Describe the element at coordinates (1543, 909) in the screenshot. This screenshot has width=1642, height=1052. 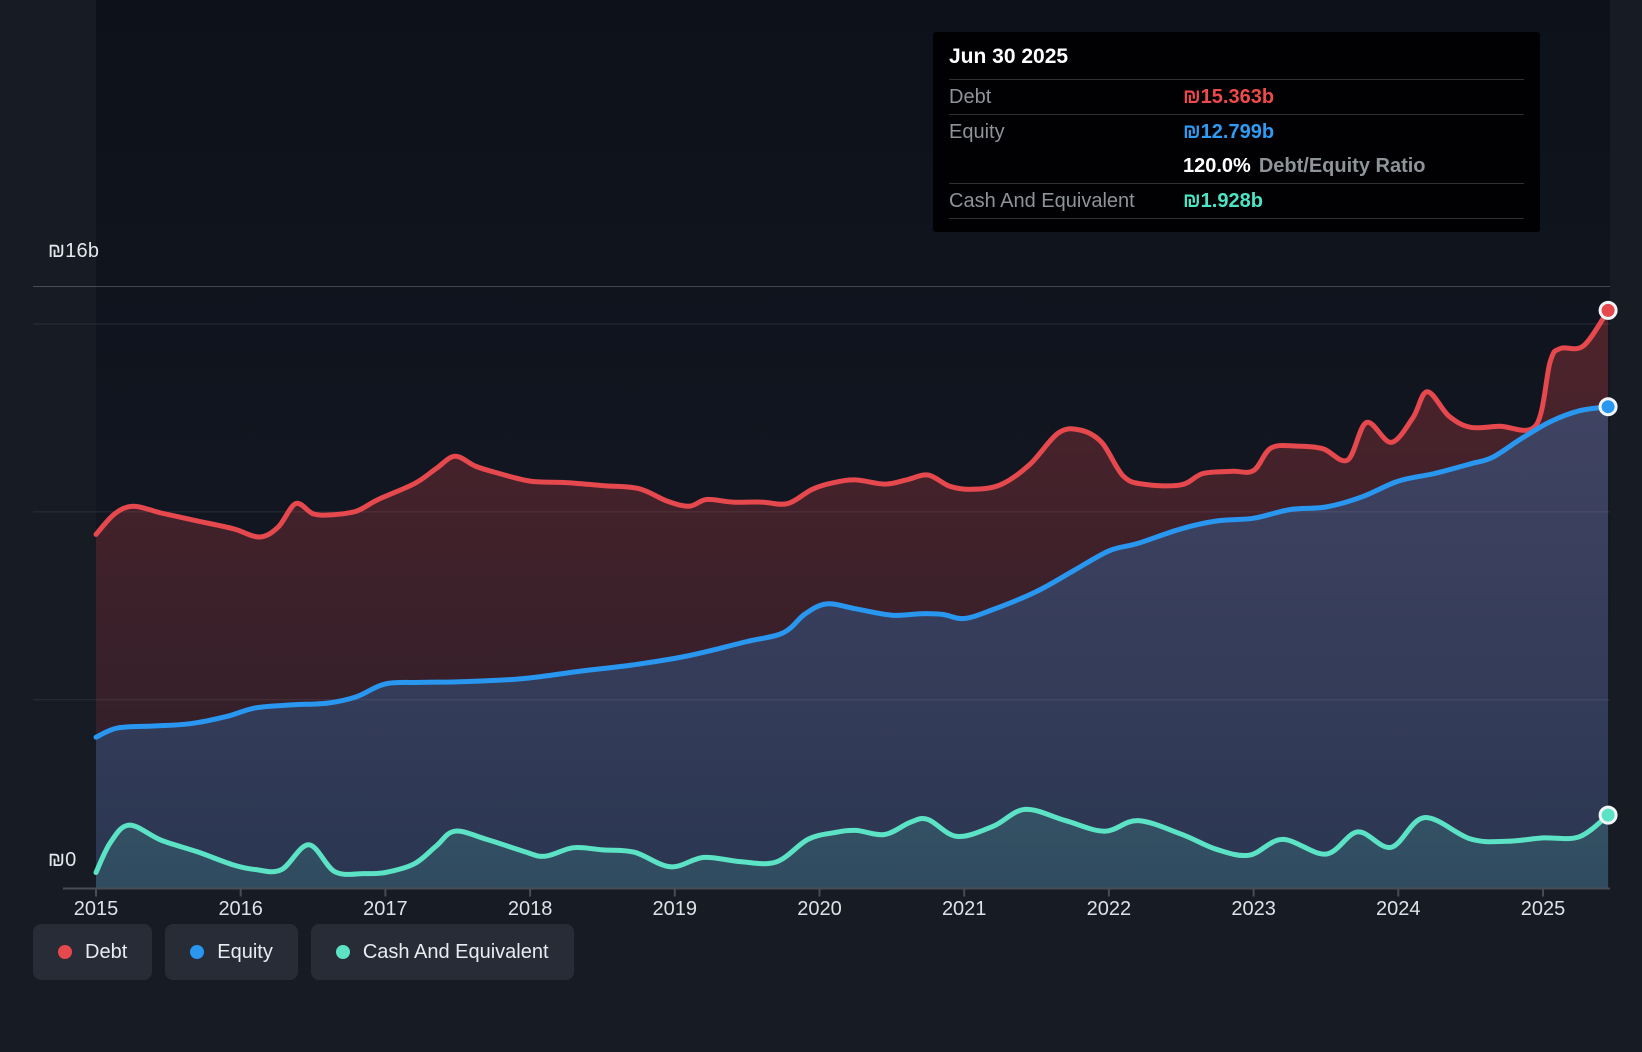
I see `x-axis-label-2025: 2025` at that location.